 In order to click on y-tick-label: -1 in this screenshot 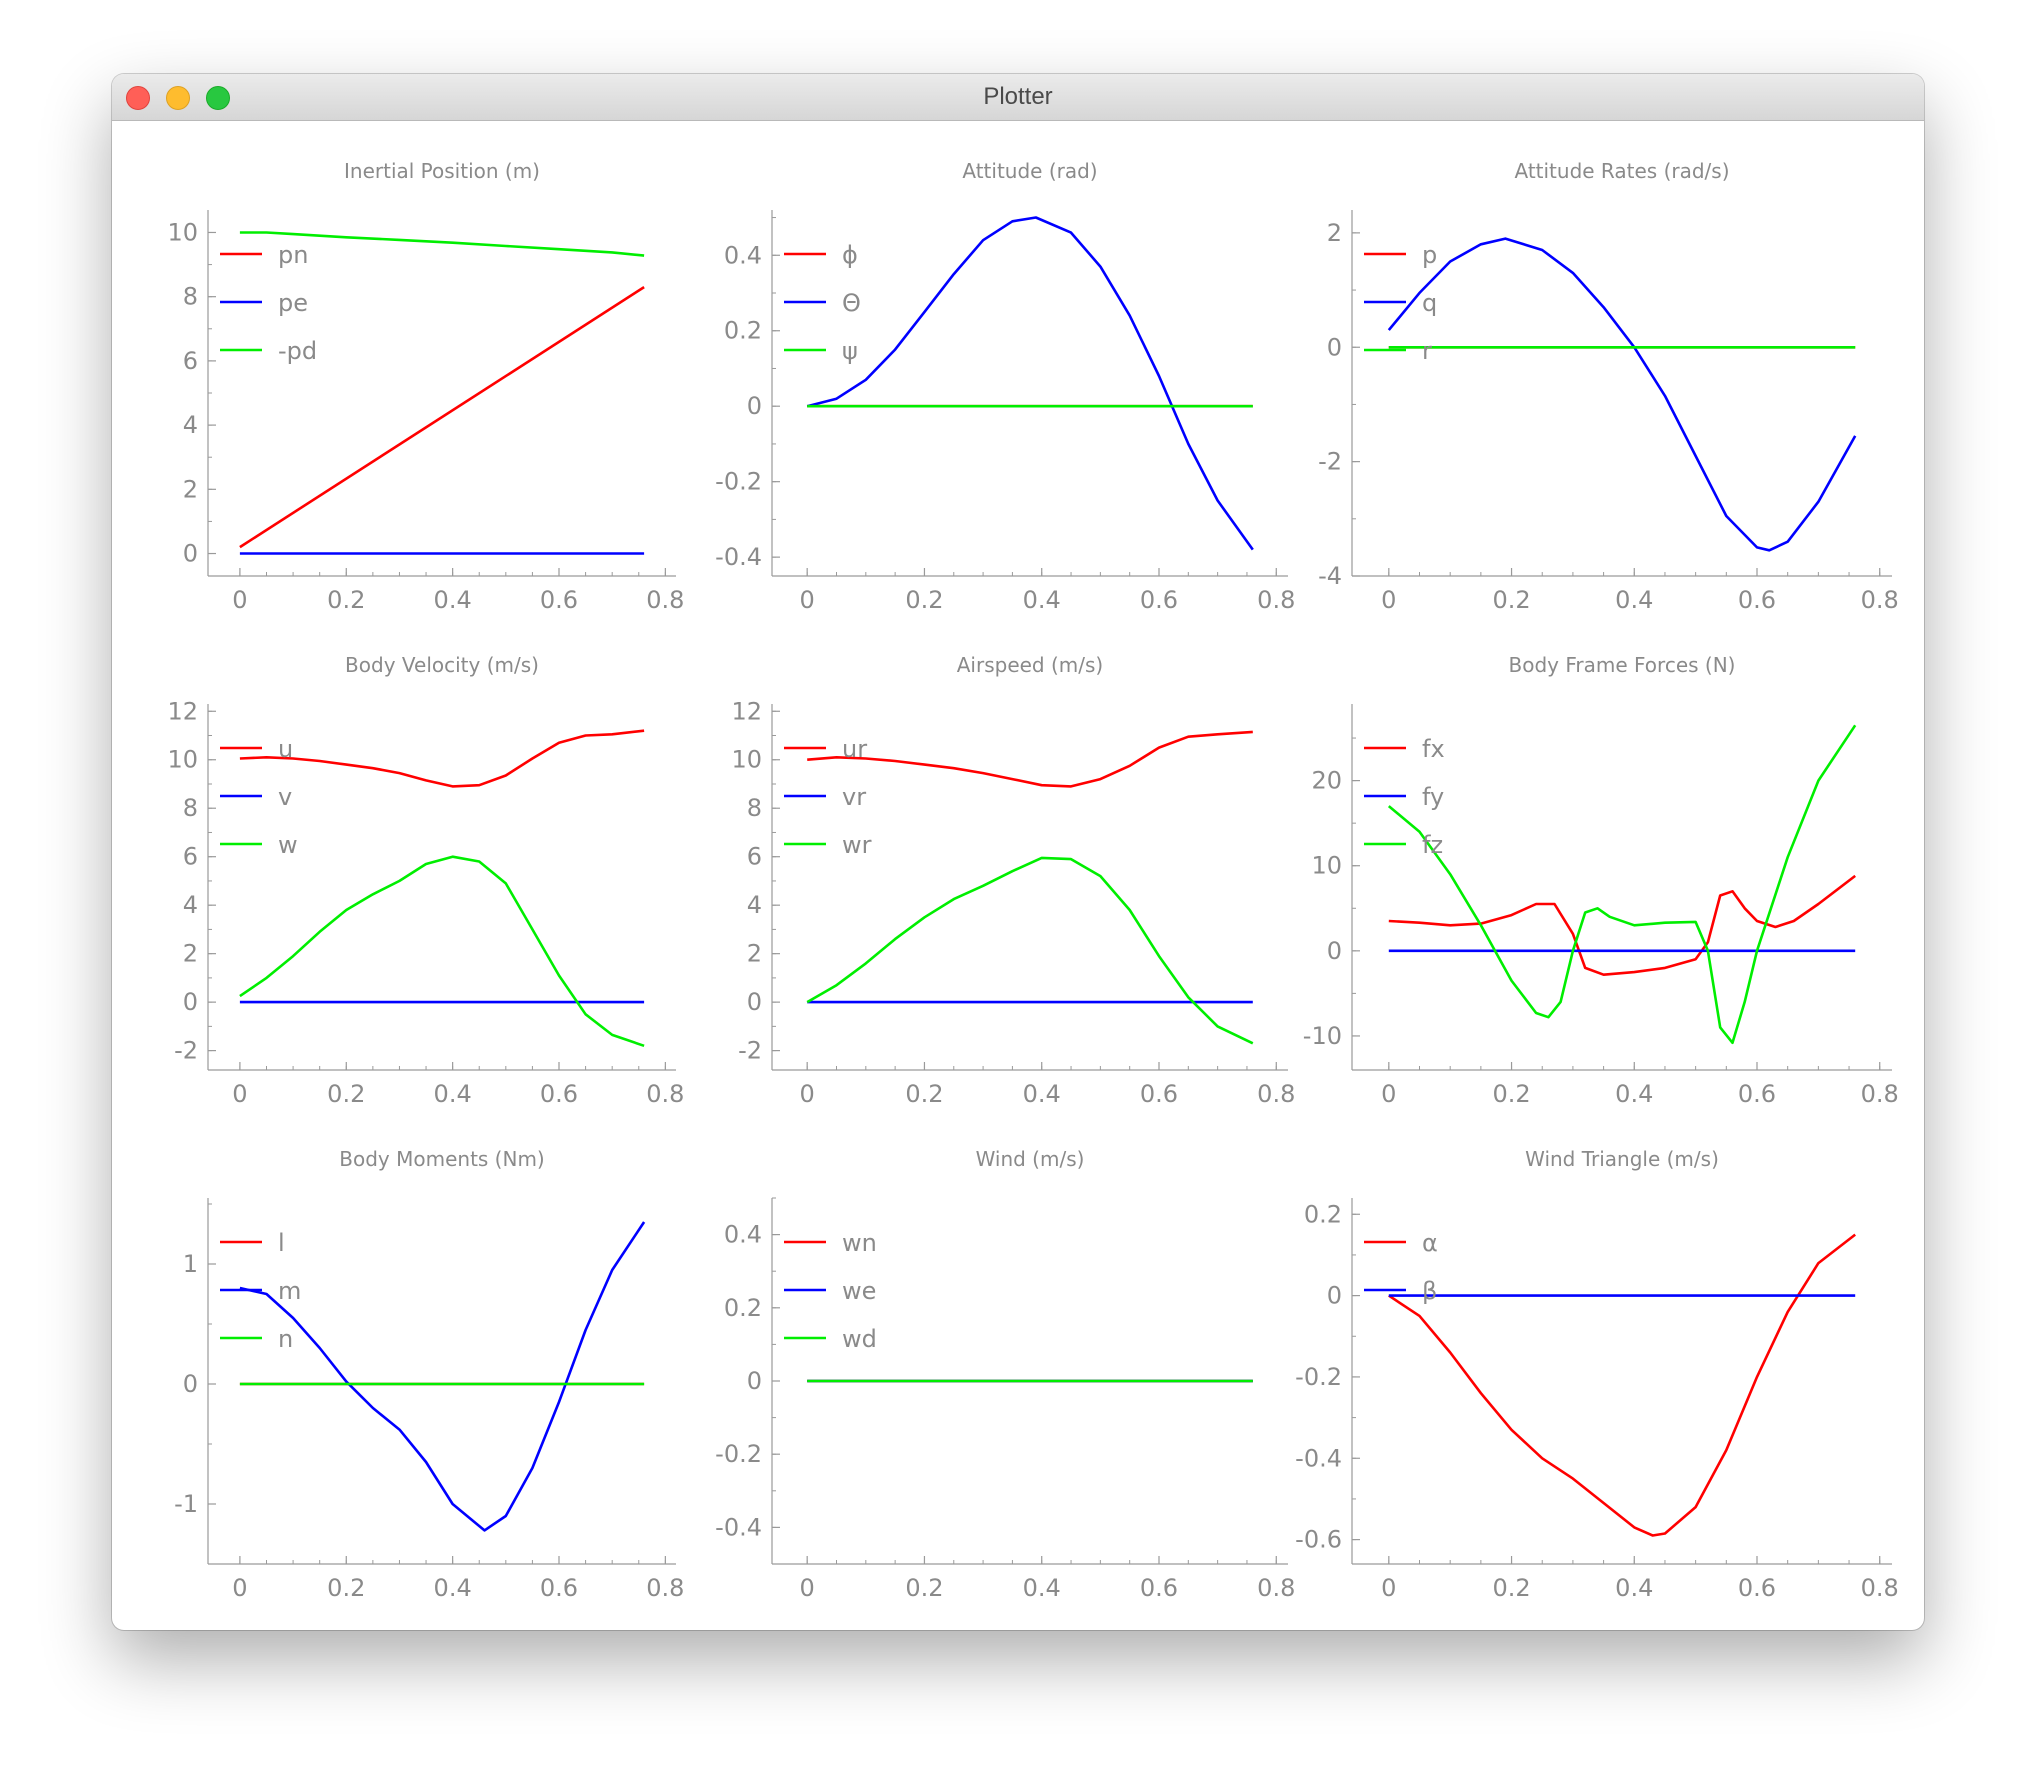, I will do `click(186, 1504)`.